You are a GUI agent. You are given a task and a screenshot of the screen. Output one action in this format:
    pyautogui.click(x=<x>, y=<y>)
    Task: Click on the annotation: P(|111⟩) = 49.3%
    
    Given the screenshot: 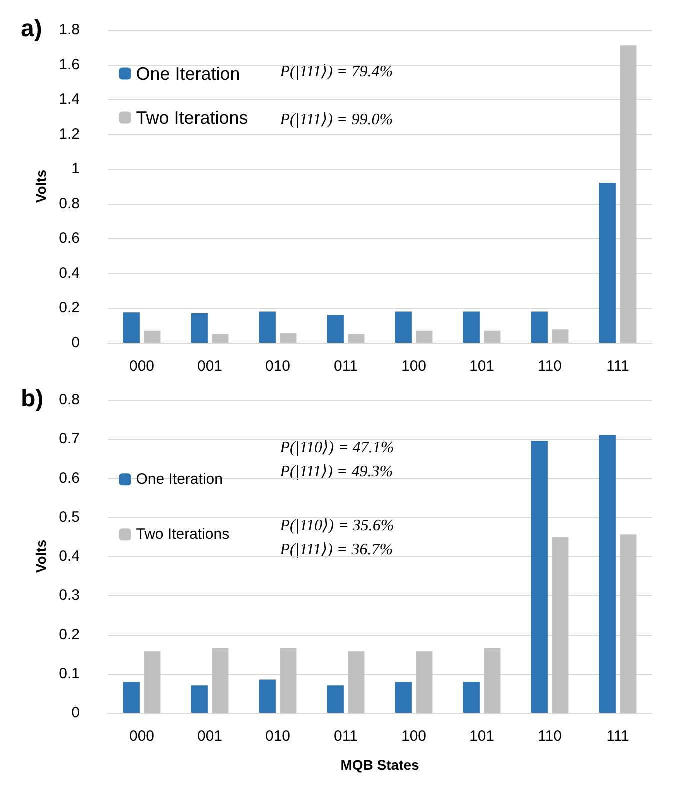 What is the action you would take?
    pyautogui.click(x=336, y=472)
    